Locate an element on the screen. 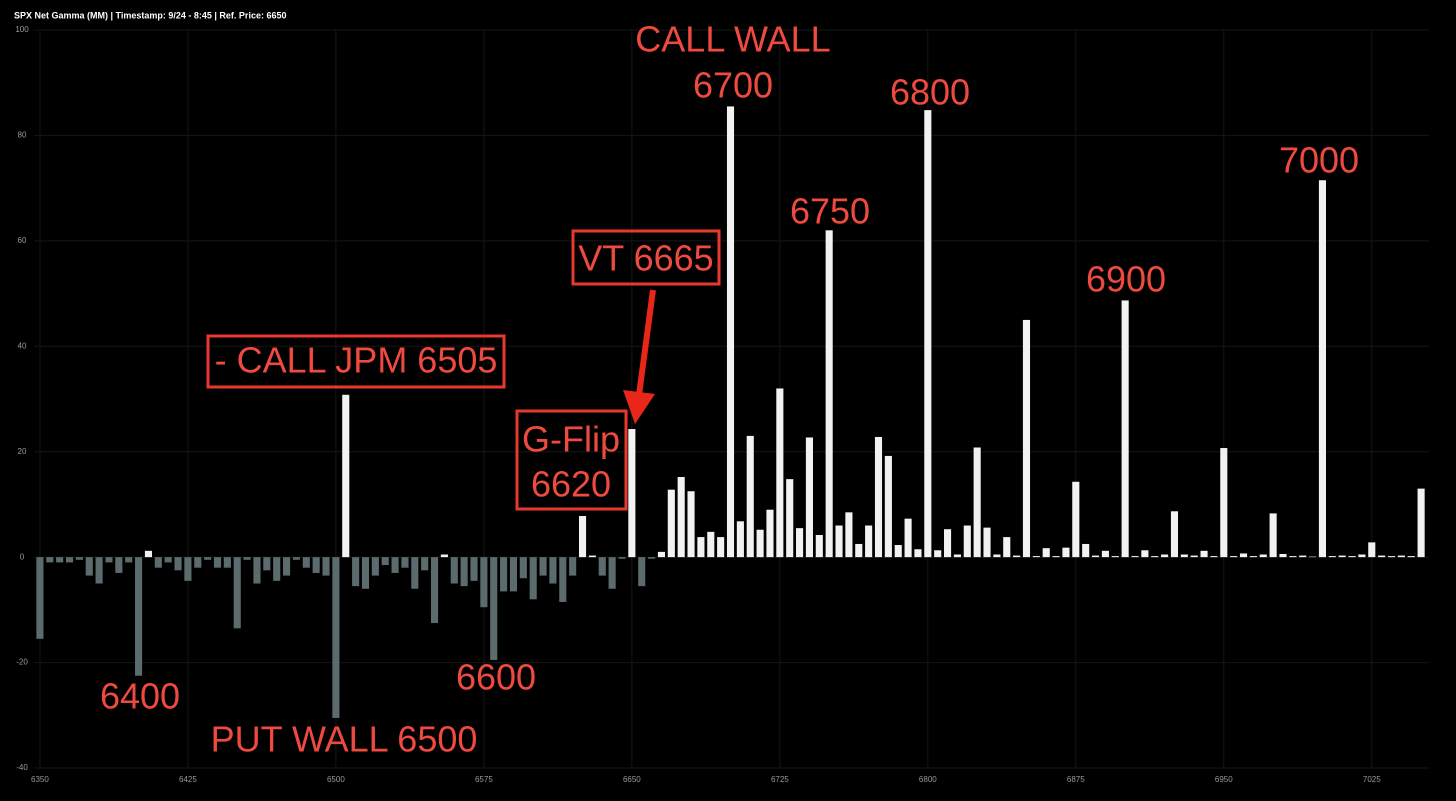  annotation: CALL WALL is located at coordinates (732, 39).